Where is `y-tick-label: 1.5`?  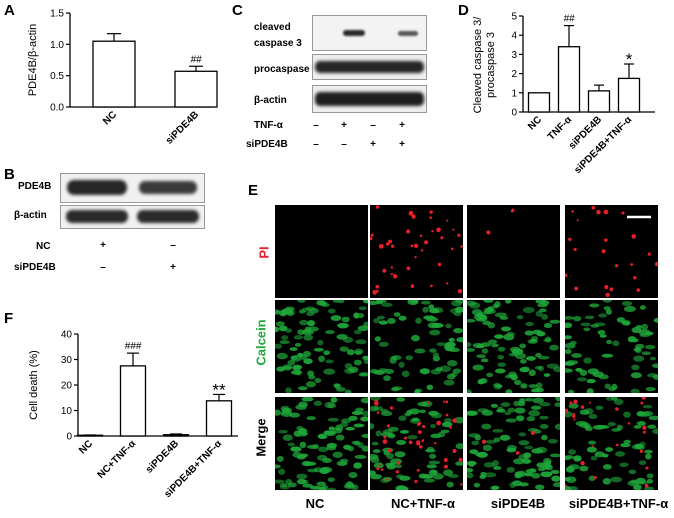
y-tick-label: 1.5 is located at coordinates (57, 14).